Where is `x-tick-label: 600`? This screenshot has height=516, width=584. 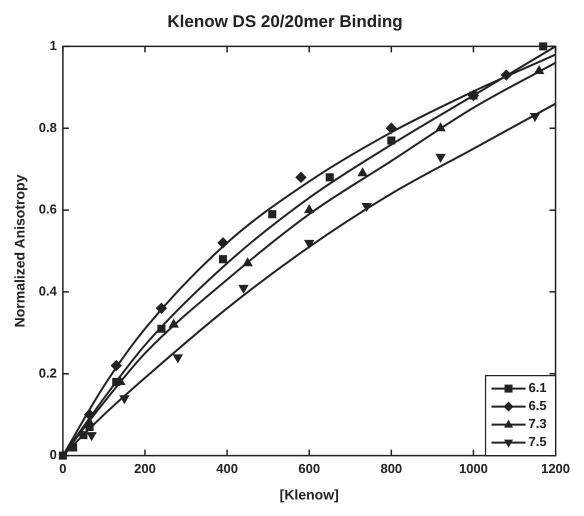 x-tick-label: 600 is located at coordinates (309, 468).